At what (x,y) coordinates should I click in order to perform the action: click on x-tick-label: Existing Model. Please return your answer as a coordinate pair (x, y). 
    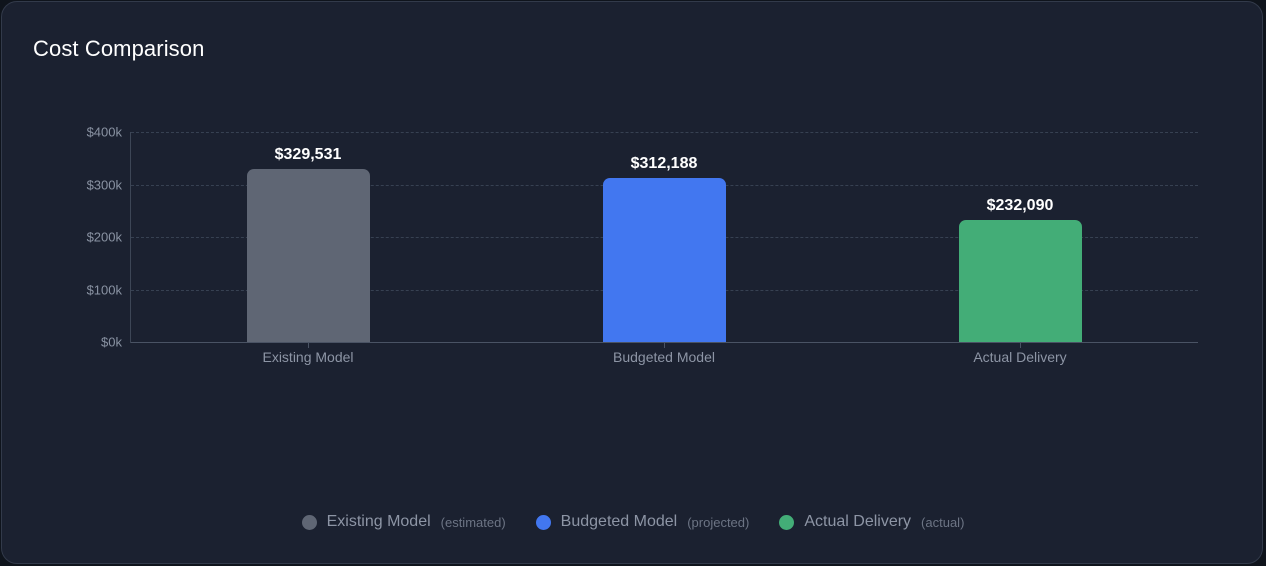
    Looking at the image, I should click on (308, 357).